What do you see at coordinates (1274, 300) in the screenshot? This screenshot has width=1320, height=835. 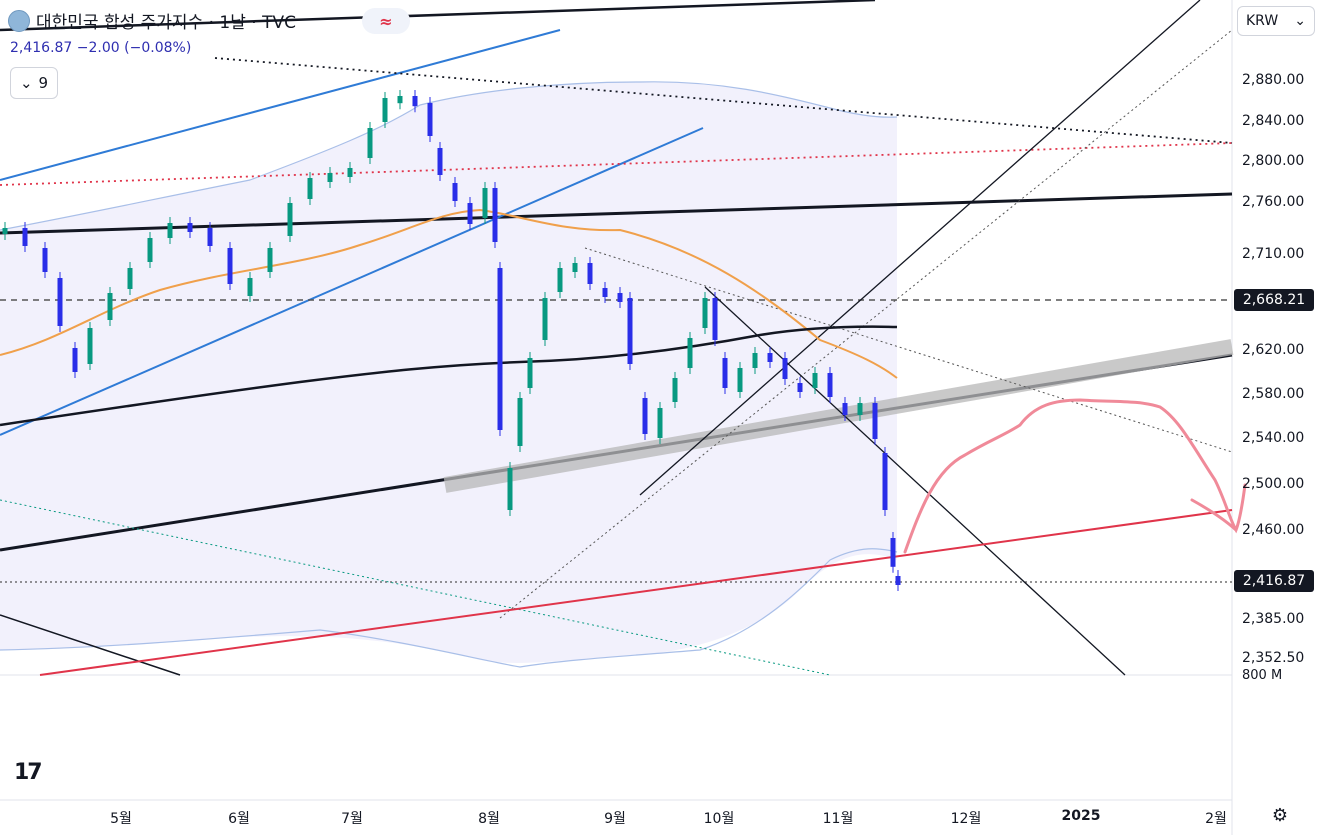 I see `price-badge-dashed: 2,668.21` at bounding box center [1274, 300].